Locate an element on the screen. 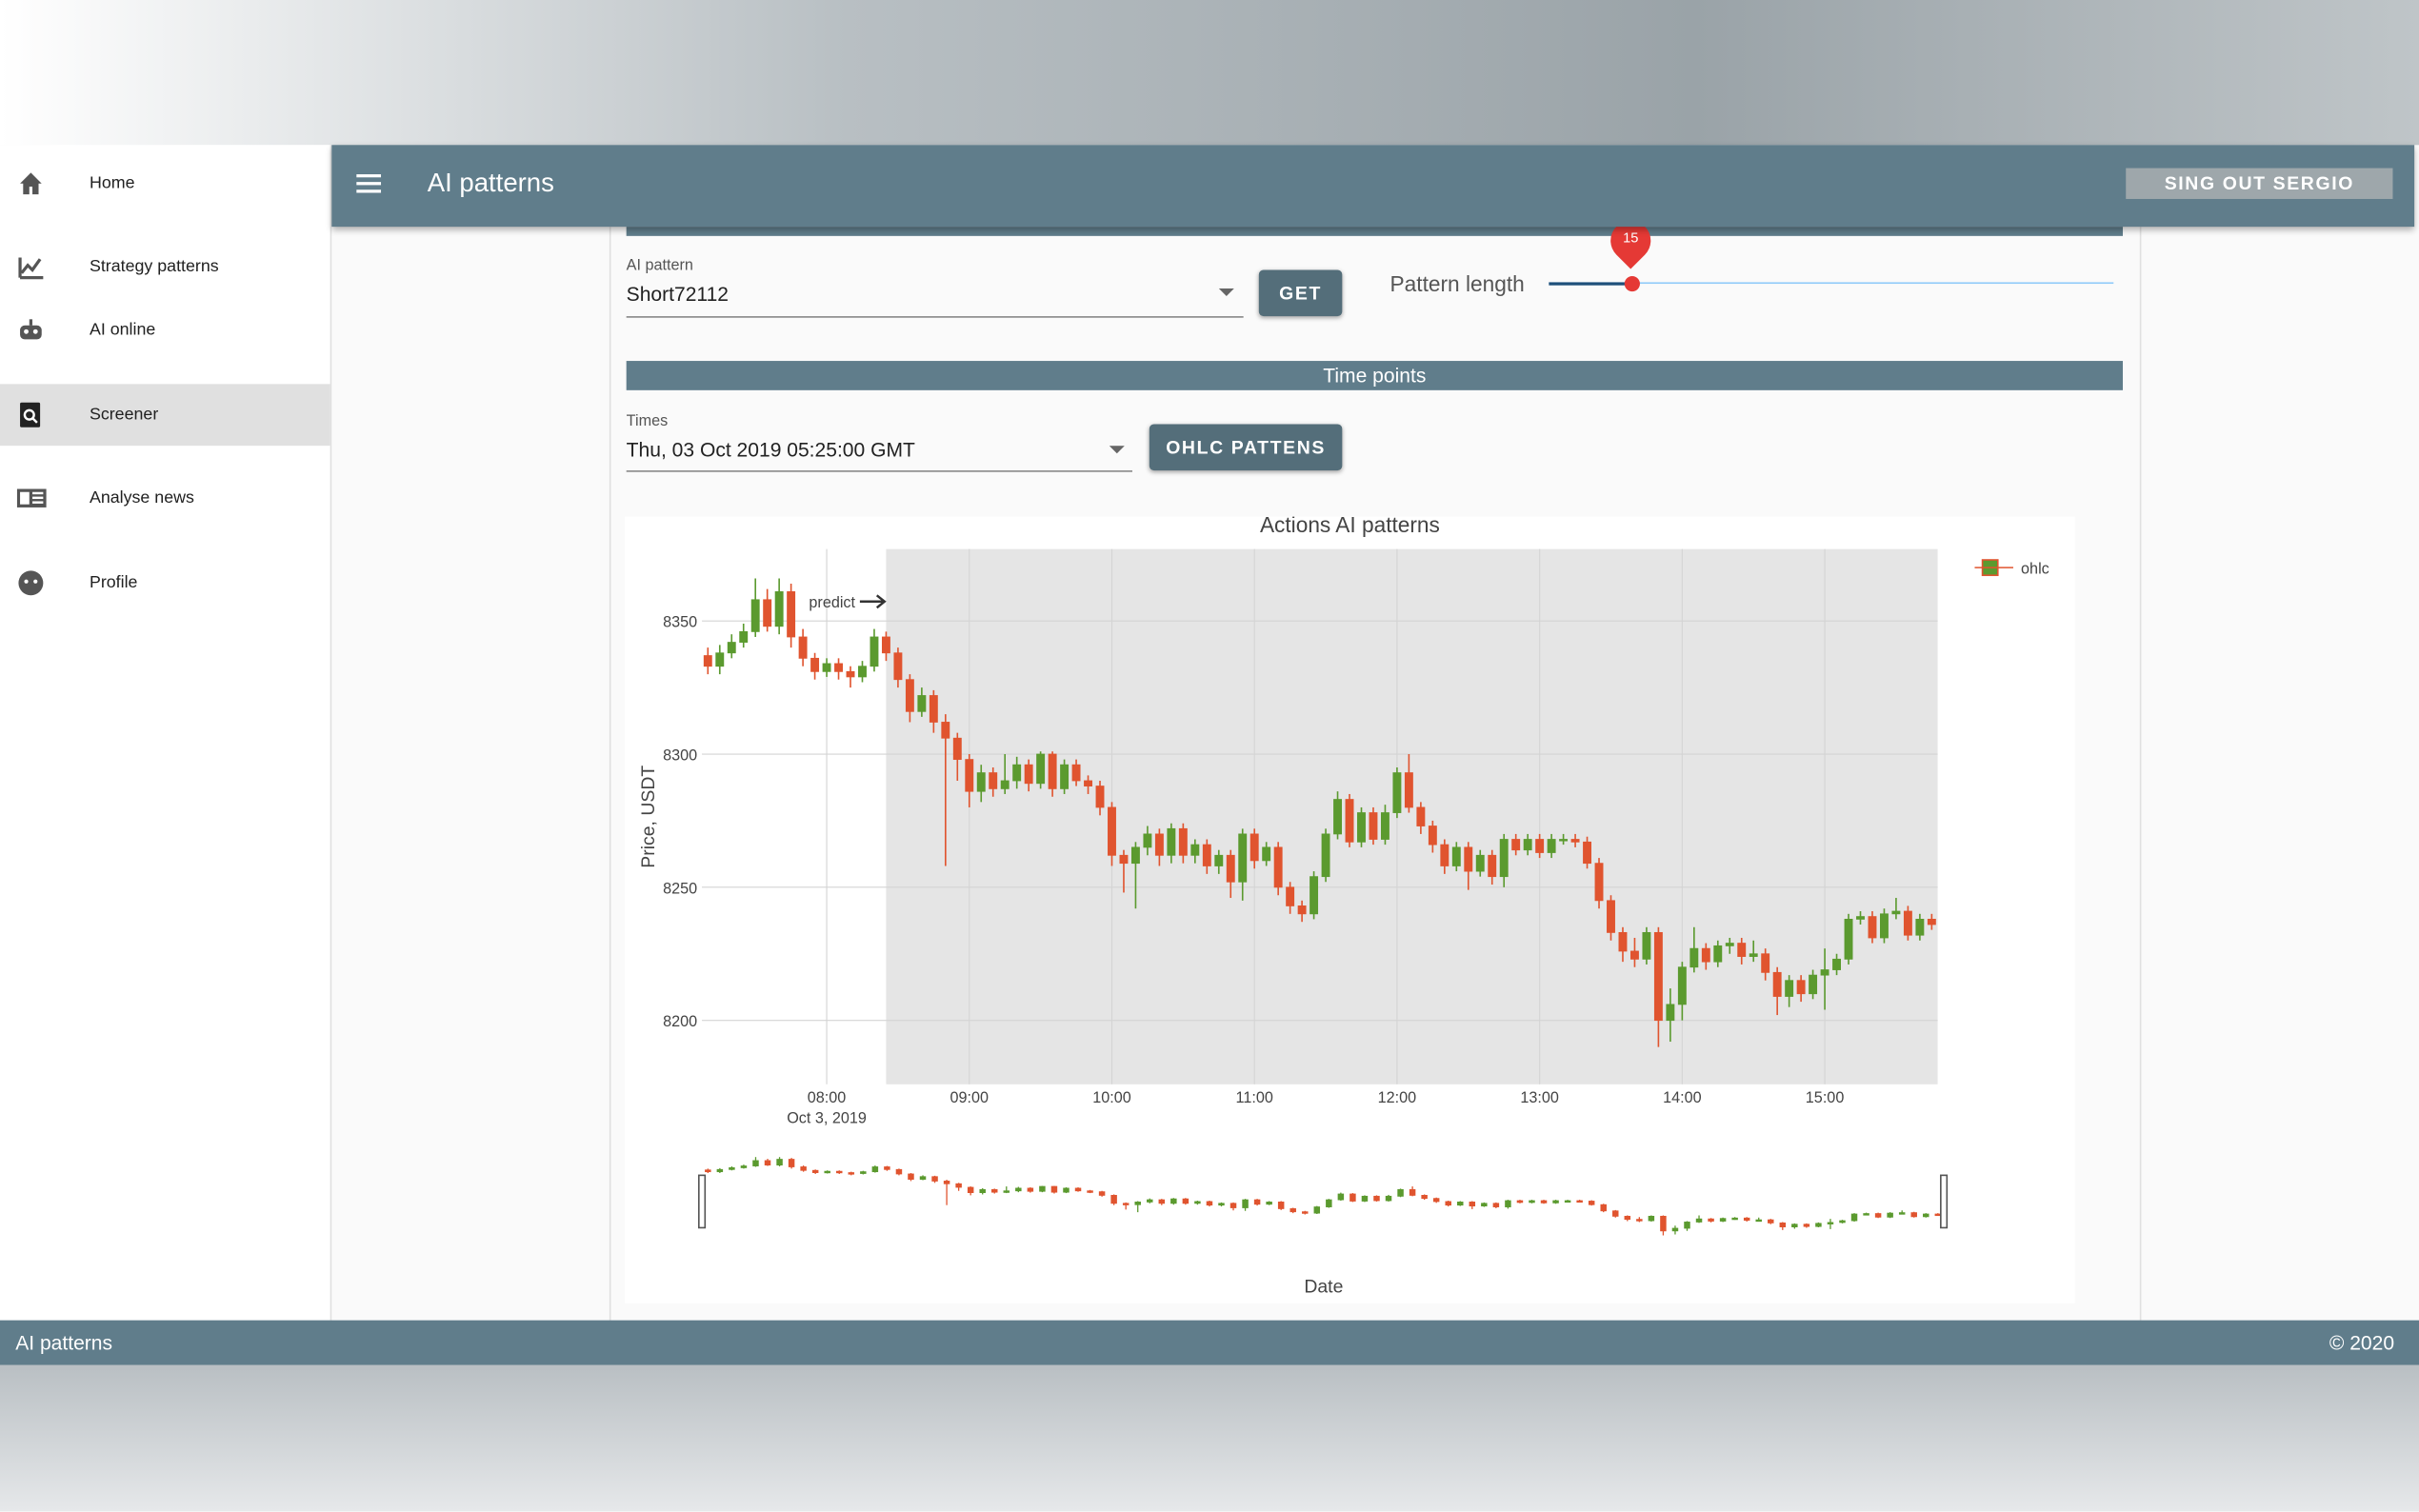 The width and height of the screenshot is (2419, 1512). menu-icon is located at coordinates (369, 185).